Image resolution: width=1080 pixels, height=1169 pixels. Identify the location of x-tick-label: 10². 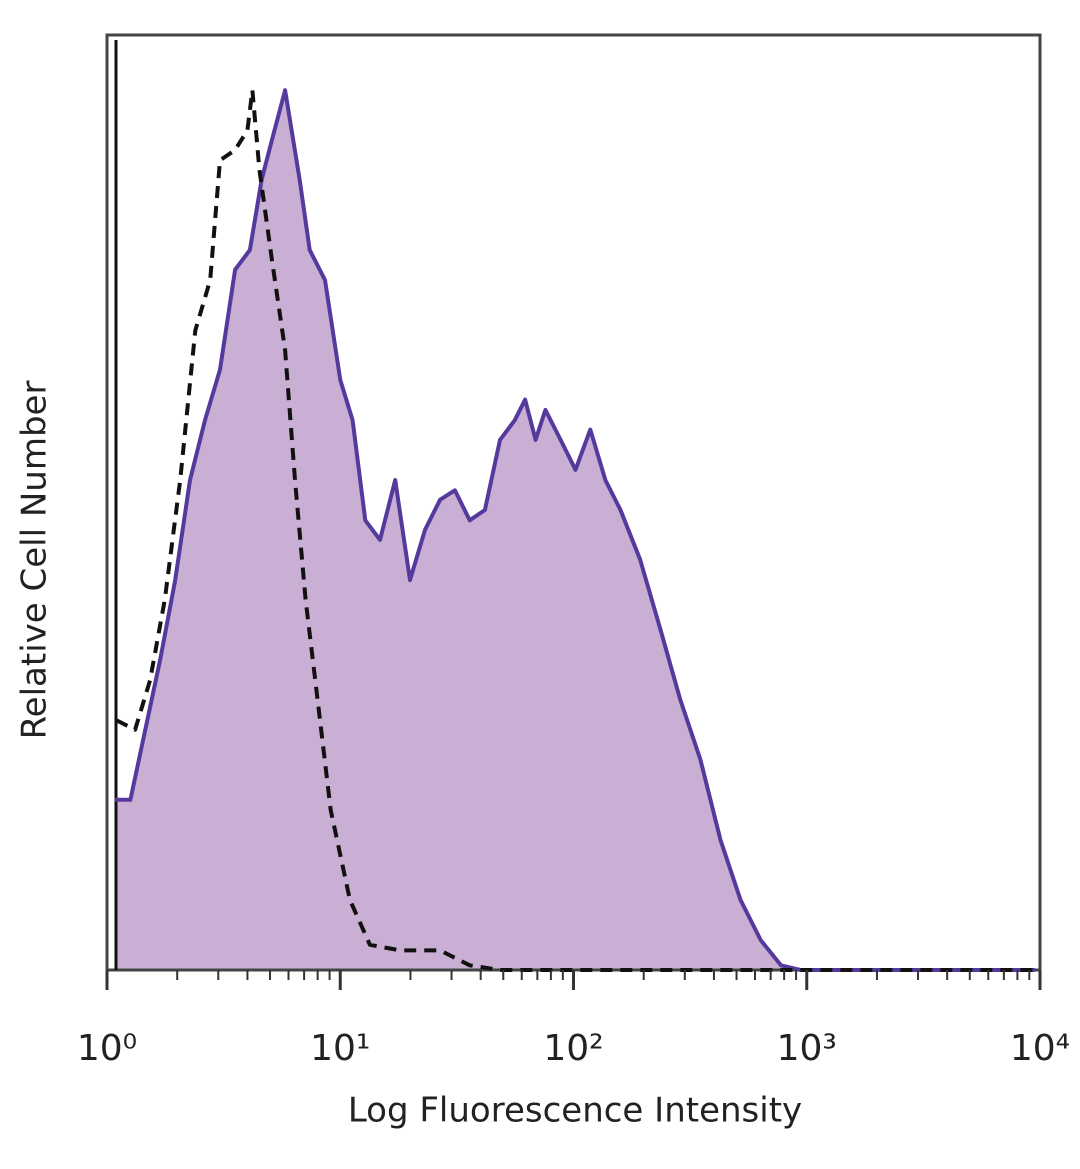
(573, 1048).